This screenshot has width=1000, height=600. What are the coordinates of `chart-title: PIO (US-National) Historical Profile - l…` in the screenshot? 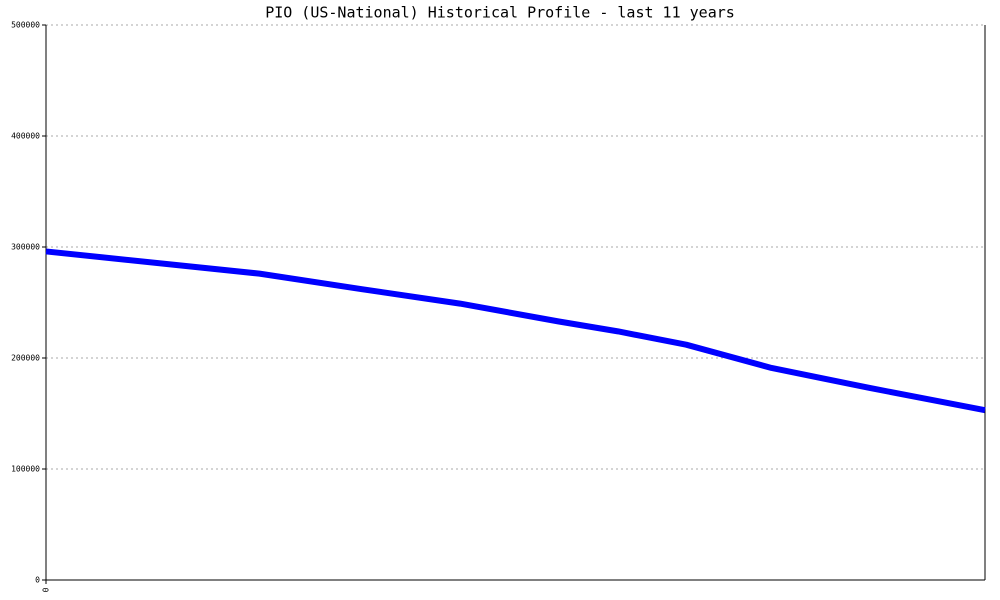 It's located at (500, 13).